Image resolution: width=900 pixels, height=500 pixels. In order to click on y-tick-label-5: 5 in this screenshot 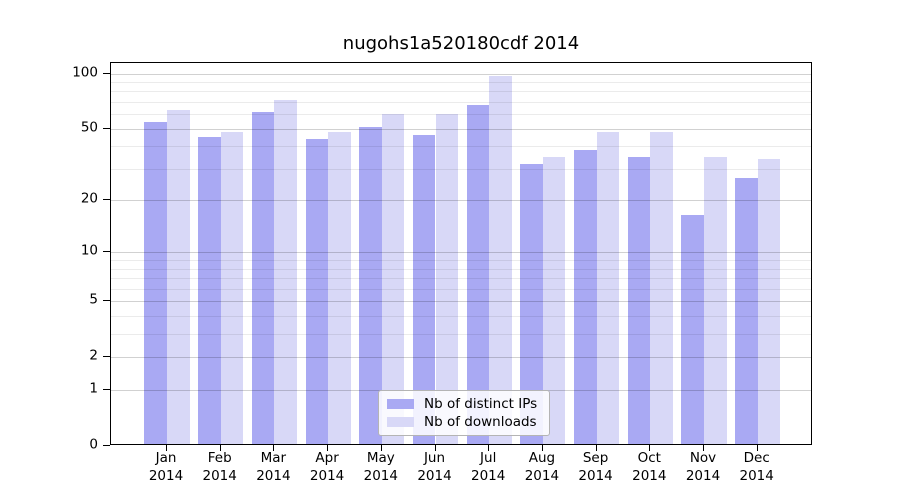, I will do `click(93, 299)`.